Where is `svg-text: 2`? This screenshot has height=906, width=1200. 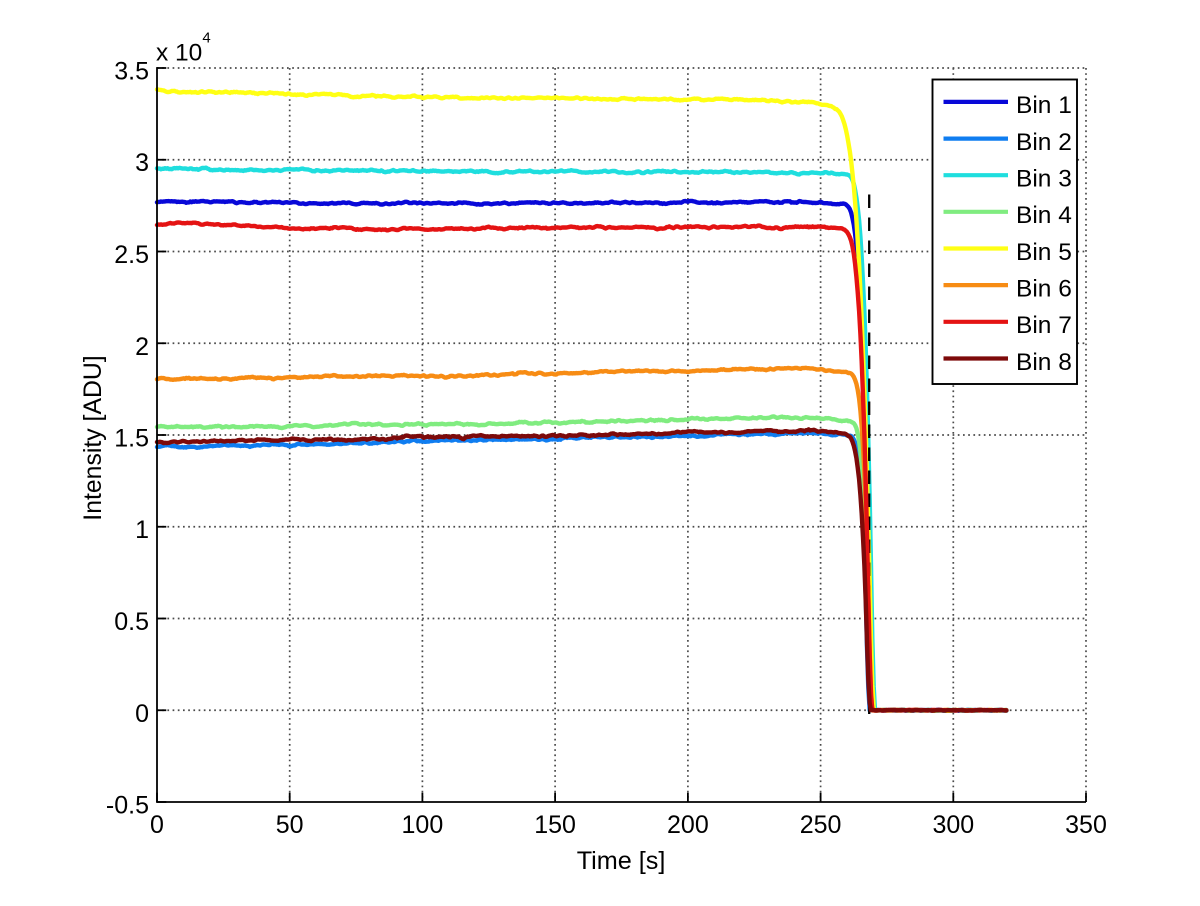 svg-text: 2 is located at coordinates (142, 347).